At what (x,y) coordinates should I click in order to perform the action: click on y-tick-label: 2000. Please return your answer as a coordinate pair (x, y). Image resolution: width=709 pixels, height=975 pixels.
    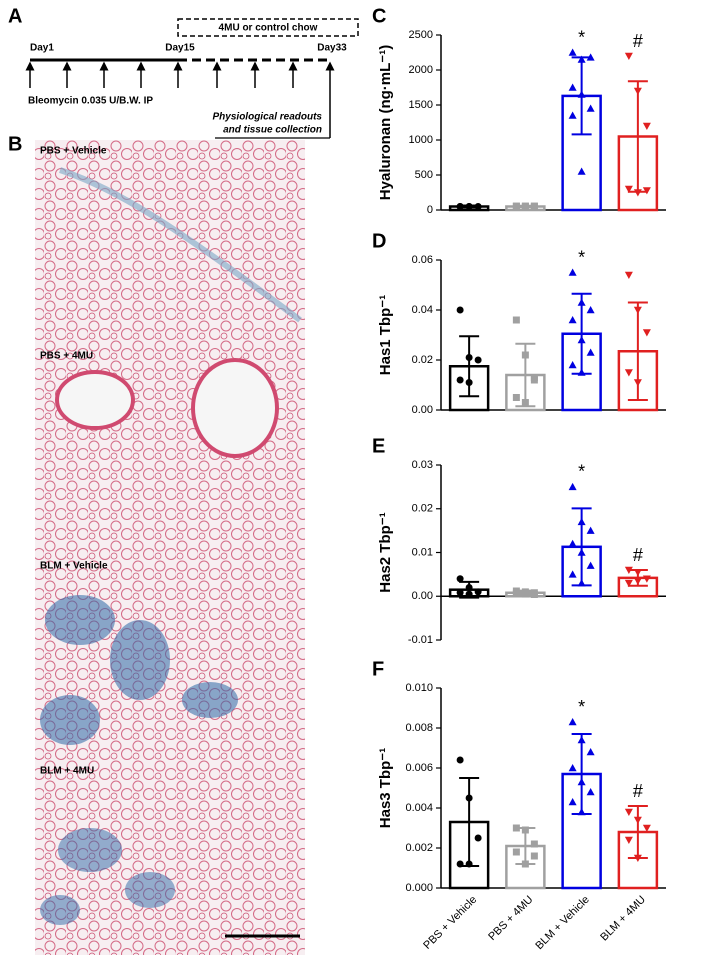
    Looking at the image, I should click on (421, 70).